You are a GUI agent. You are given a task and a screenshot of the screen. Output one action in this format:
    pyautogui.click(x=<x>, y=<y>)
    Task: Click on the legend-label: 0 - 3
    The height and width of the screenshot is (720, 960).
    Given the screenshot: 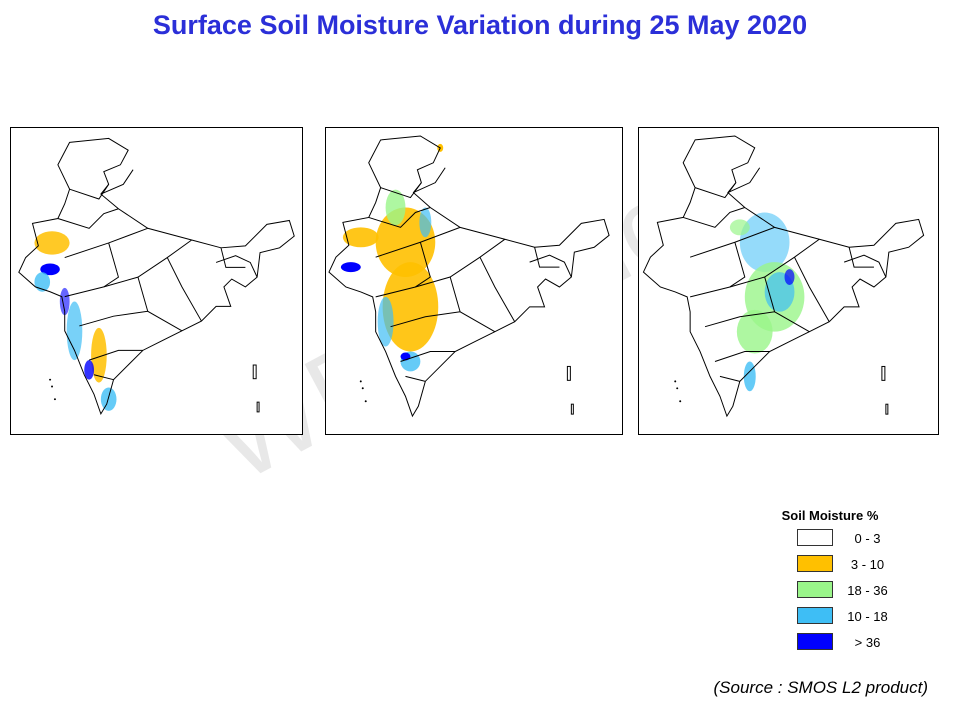 What is the action you would take?
    pyautogui.click(x=867, y=538)
    